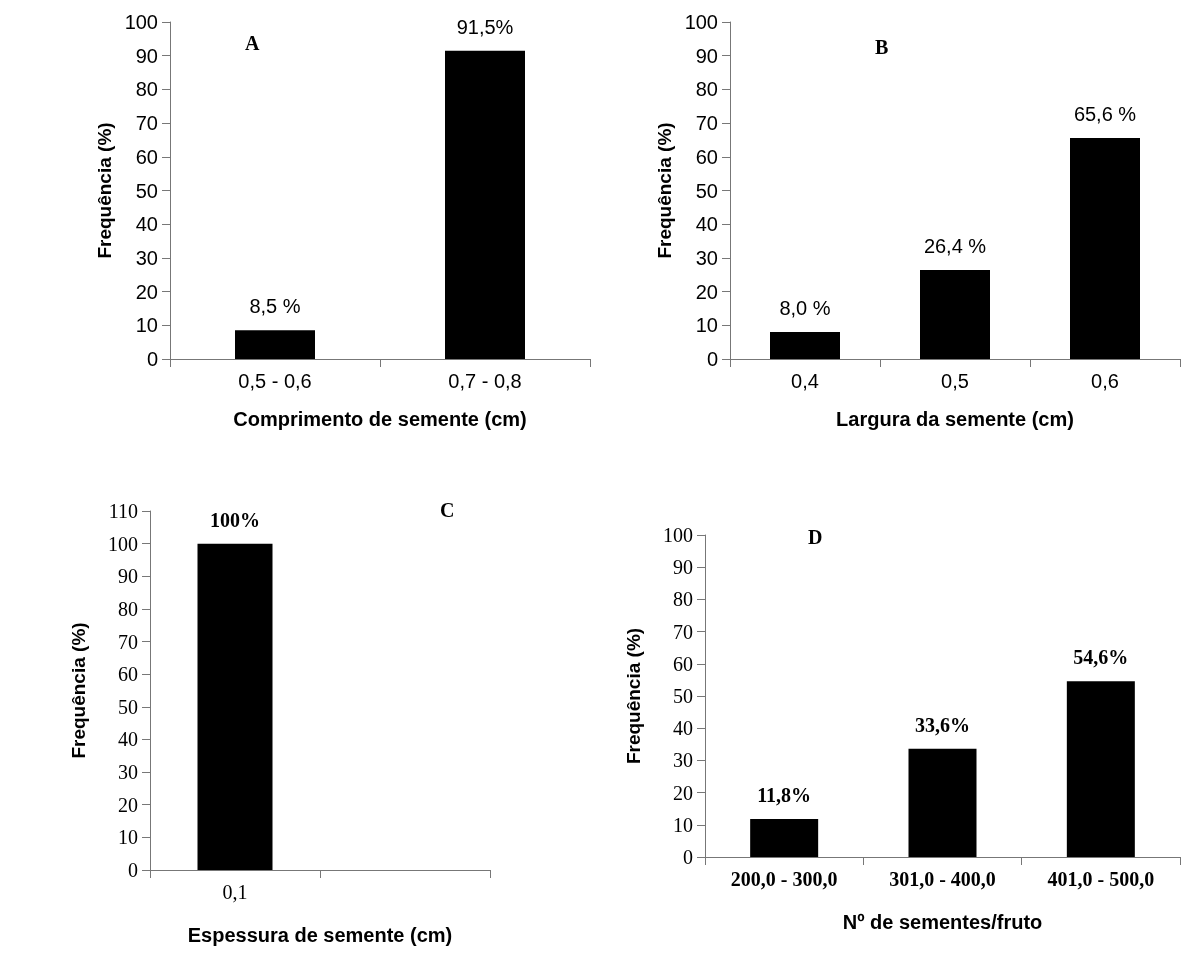  What do you see at coordinates (1105, 381) in the screenshot?
I see `x-tick-label: 0,6` at bounding box center [1105, 381].